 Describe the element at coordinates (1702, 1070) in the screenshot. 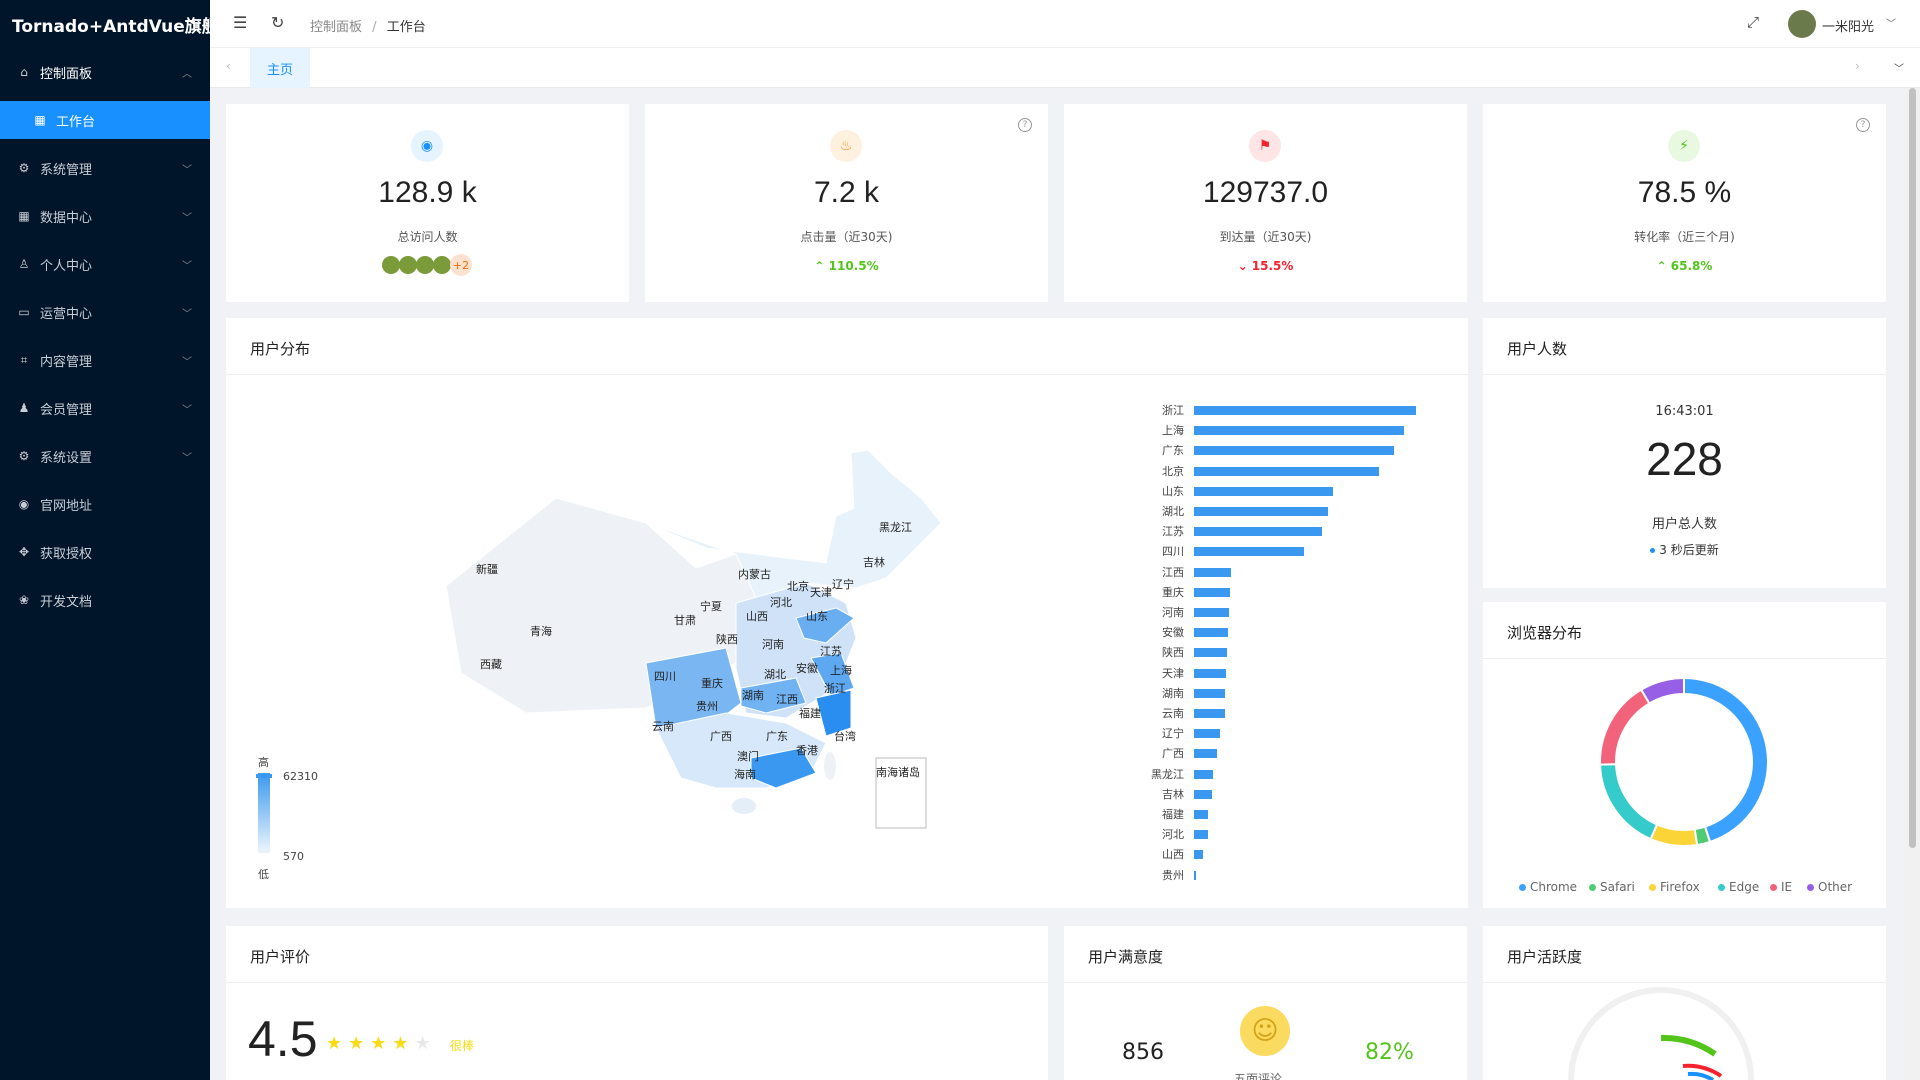

I see `gauge-arc-red` at that location.